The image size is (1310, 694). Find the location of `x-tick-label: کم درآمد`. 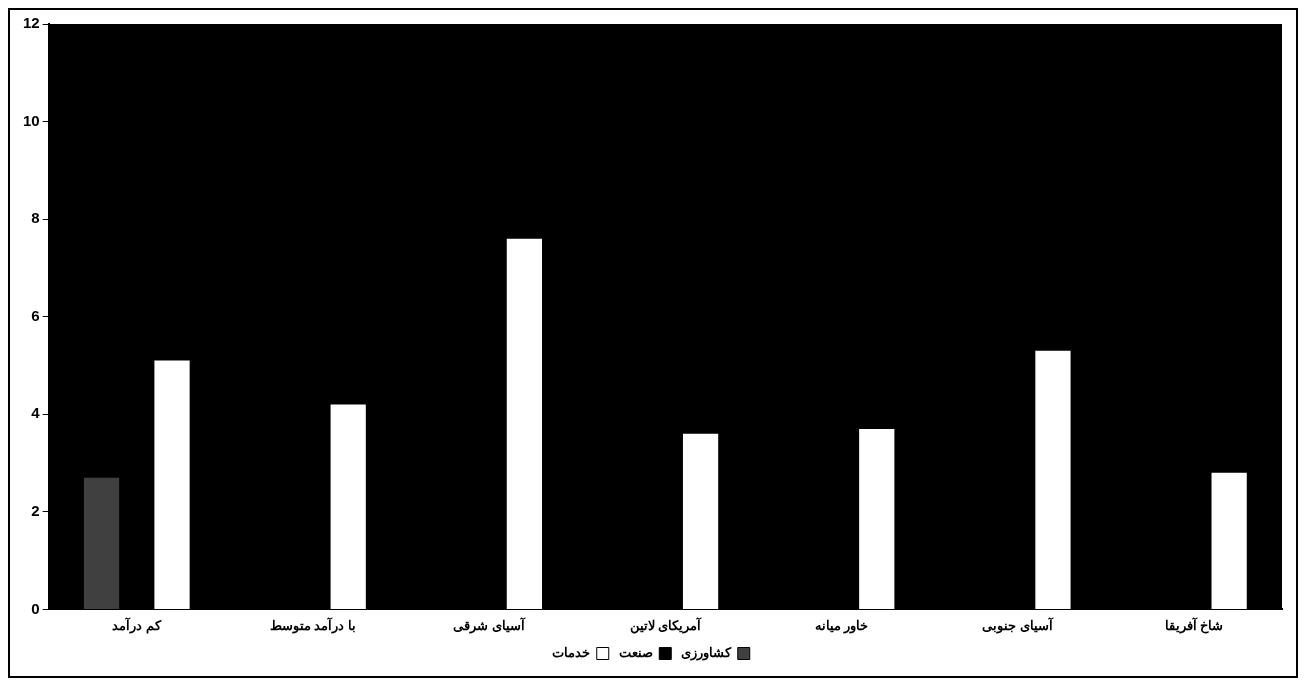

x-tick-label: کم درآمد is located at coordinates (137, 625).